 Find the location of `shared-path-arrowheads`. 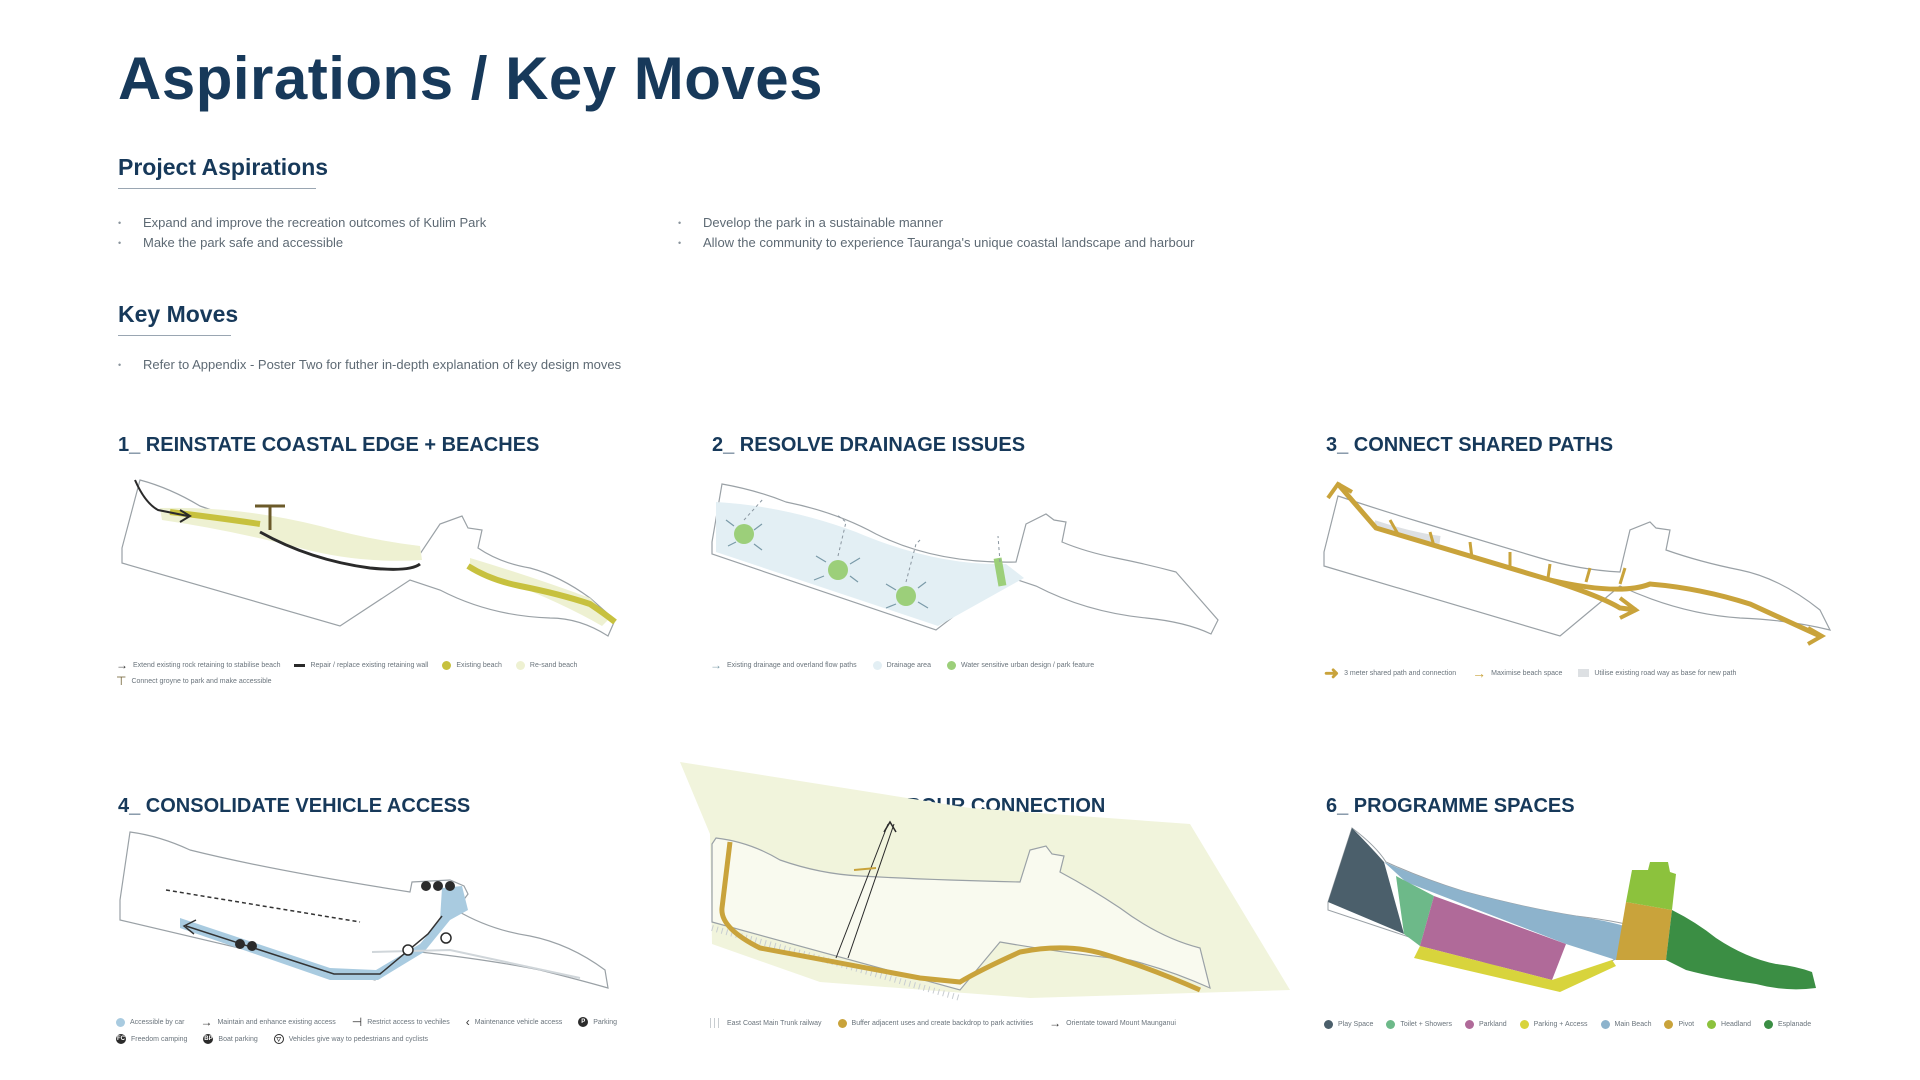

shared-path-arrowheads is located at coordinates (1576, 563).